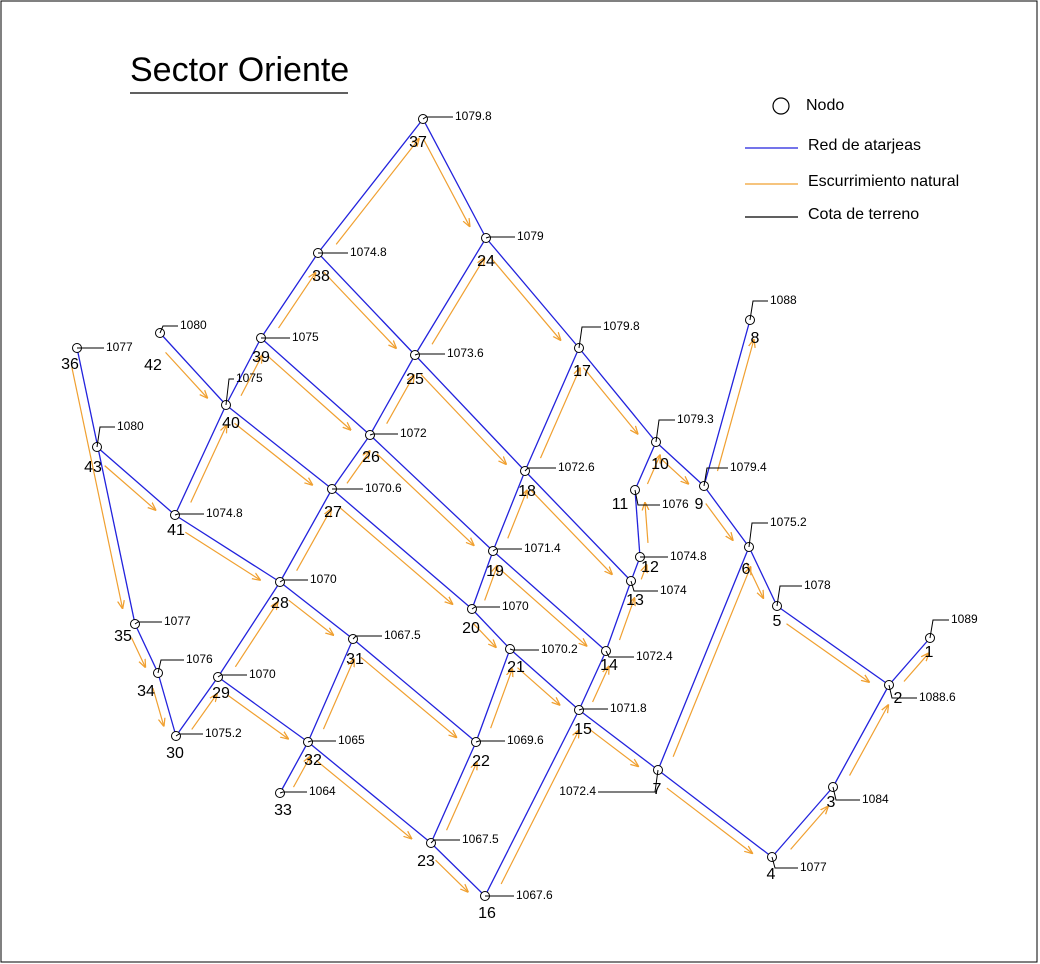  Describe the element at coordinates (654, 656) in the screenshot. I see `node-elevation: 1072.4` at that location.